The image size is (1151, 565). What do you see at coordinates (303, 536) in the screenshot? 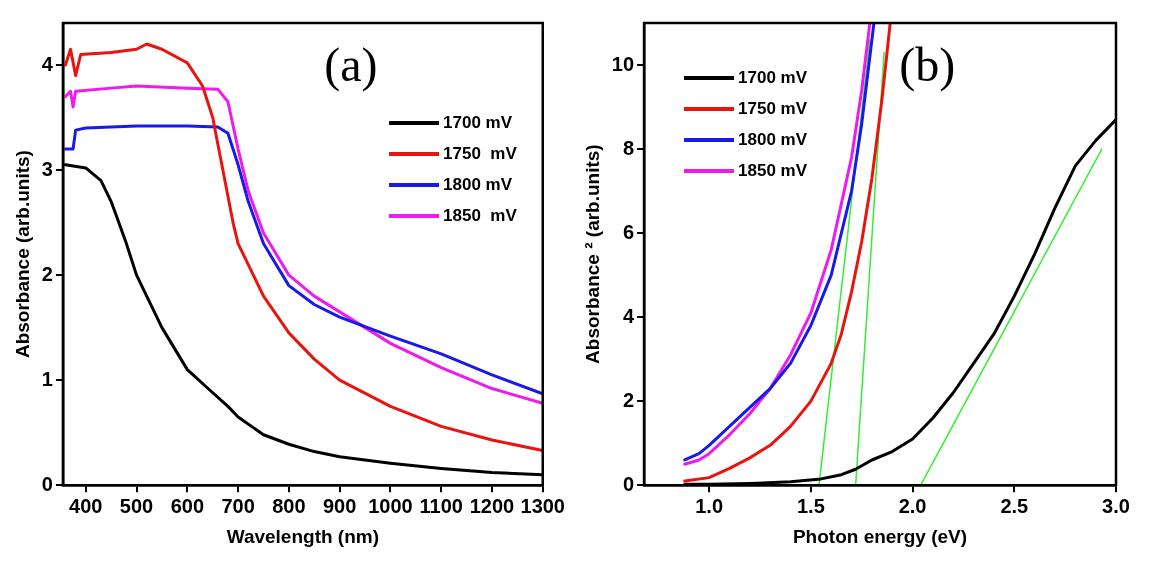
I see `x-axis-title: Wavelength (nm)` at bounding box center [303, 536].